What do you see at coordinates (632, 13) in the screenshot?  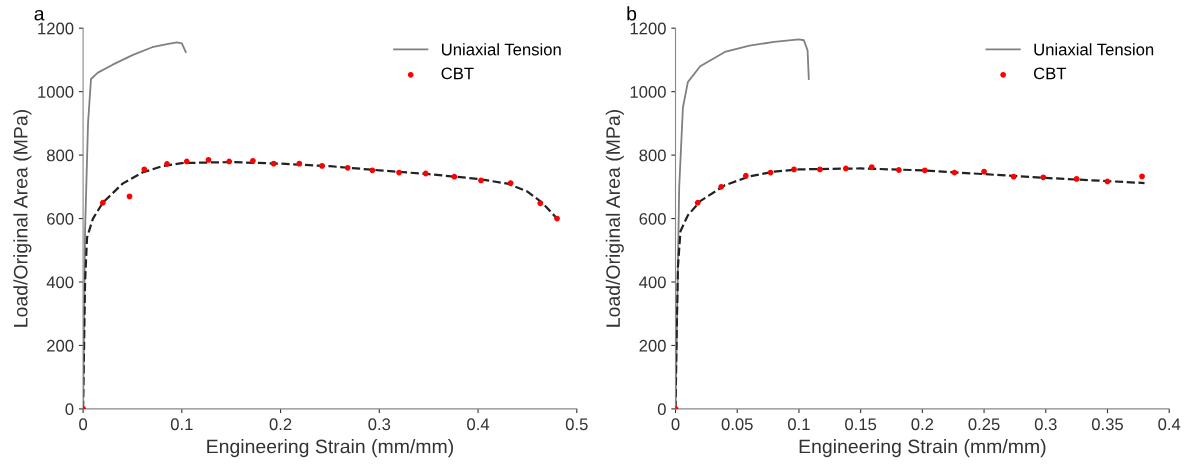 I see `chart-title: b` at bounding box center [632, 13].